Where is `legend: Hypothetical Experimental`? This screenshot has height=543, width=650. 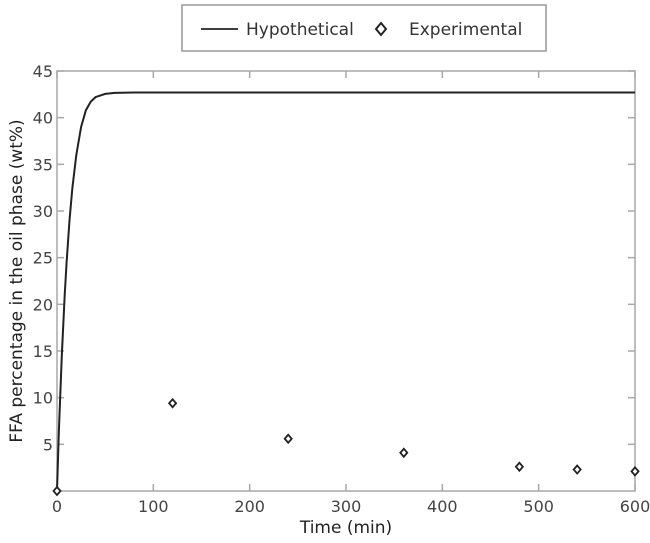 legend: Hypothetical Experimental is located at coordinates (364, 28).